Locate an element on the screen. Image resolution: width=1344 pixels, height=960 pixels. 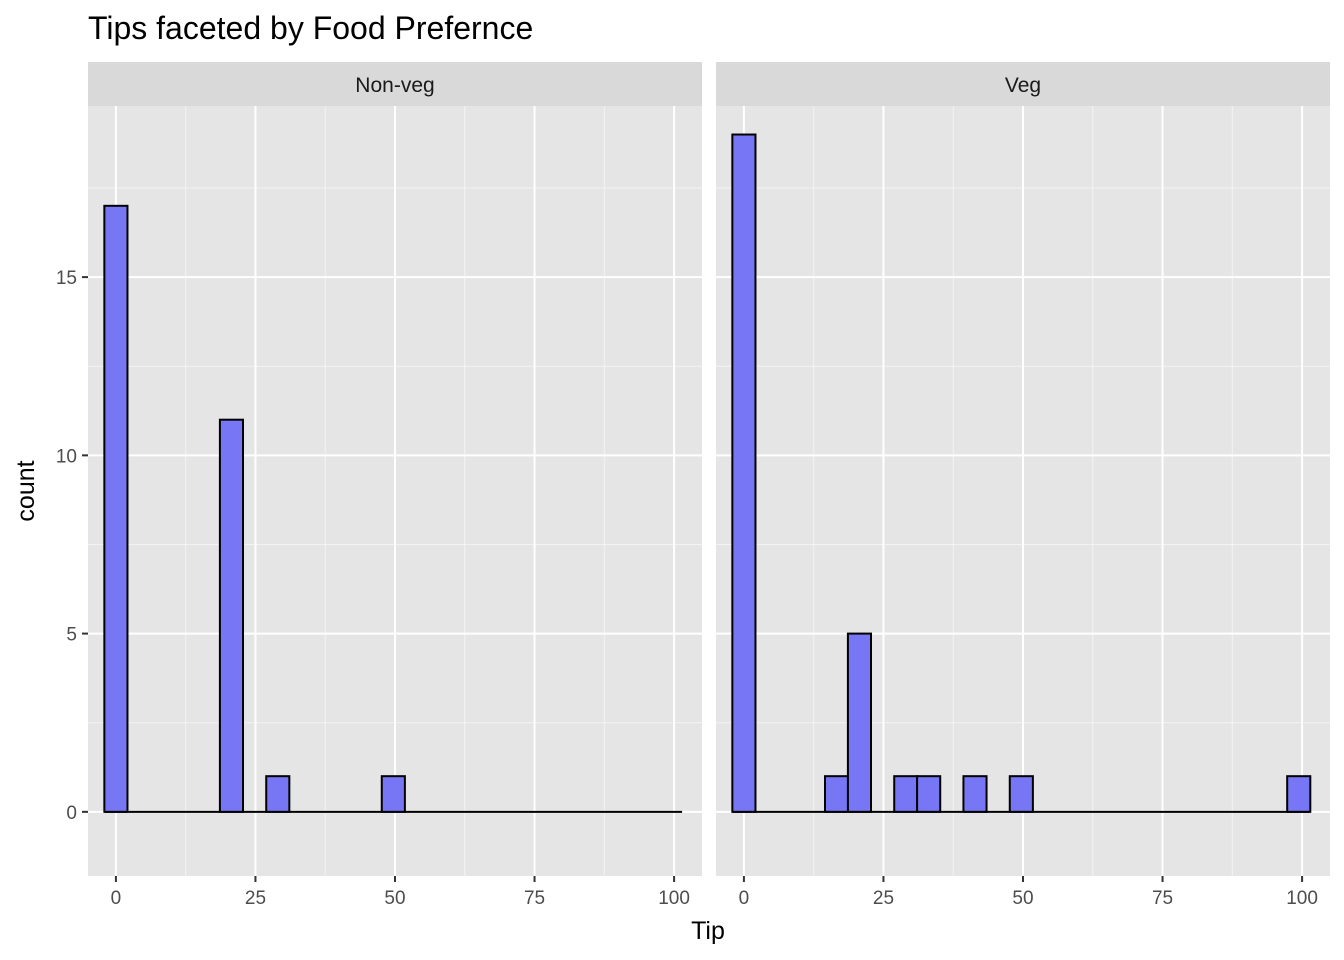
x-axis-title: Tip is located at coordinates (708, 931).